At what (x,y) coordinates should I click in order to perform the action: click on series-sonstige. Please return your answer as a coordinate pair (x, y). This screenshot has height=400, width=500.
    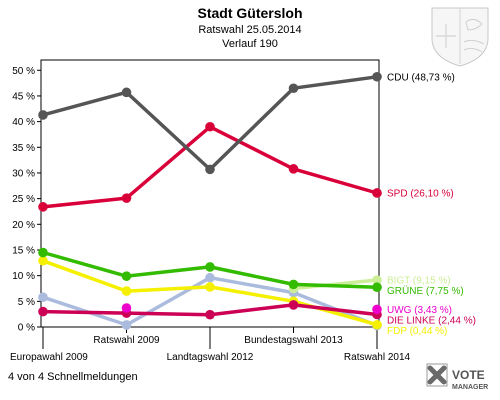
    Looking at the image, I should click on (210, 301).